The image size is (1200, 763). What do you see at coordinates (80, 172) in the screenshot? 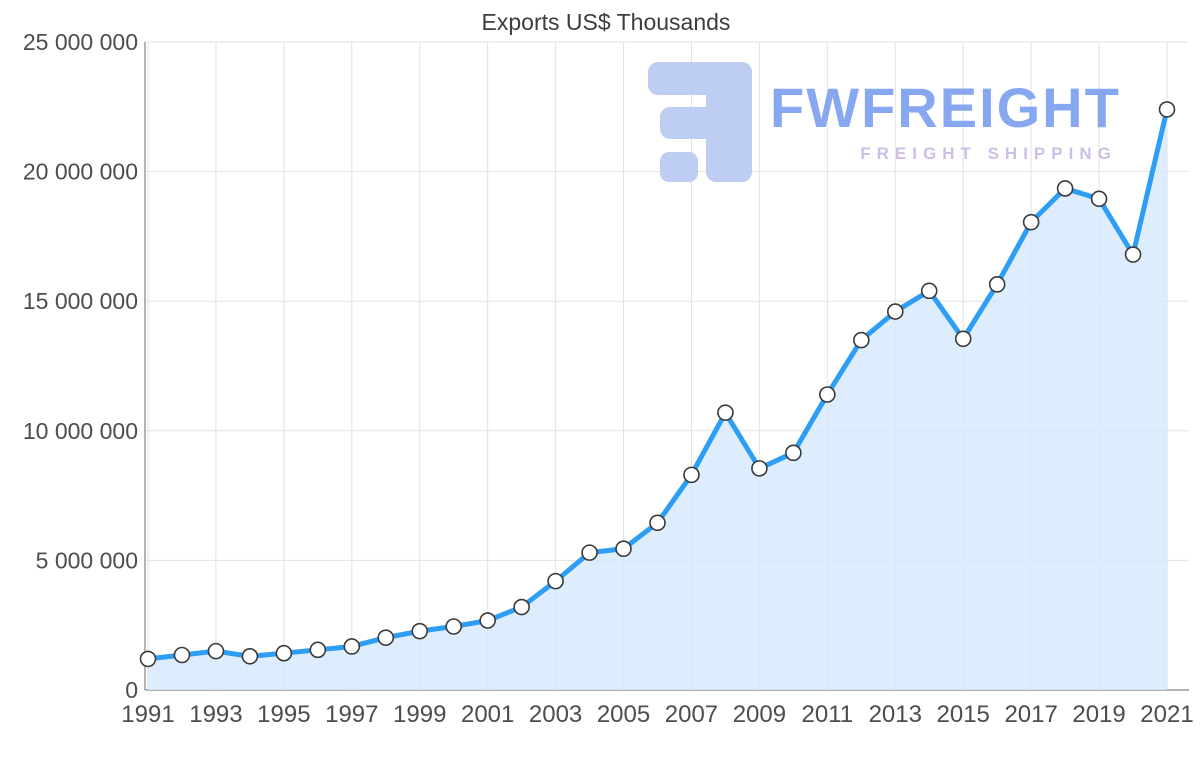
I see `y-axis-label: 20 000 000` at bounding box center [80, 172].